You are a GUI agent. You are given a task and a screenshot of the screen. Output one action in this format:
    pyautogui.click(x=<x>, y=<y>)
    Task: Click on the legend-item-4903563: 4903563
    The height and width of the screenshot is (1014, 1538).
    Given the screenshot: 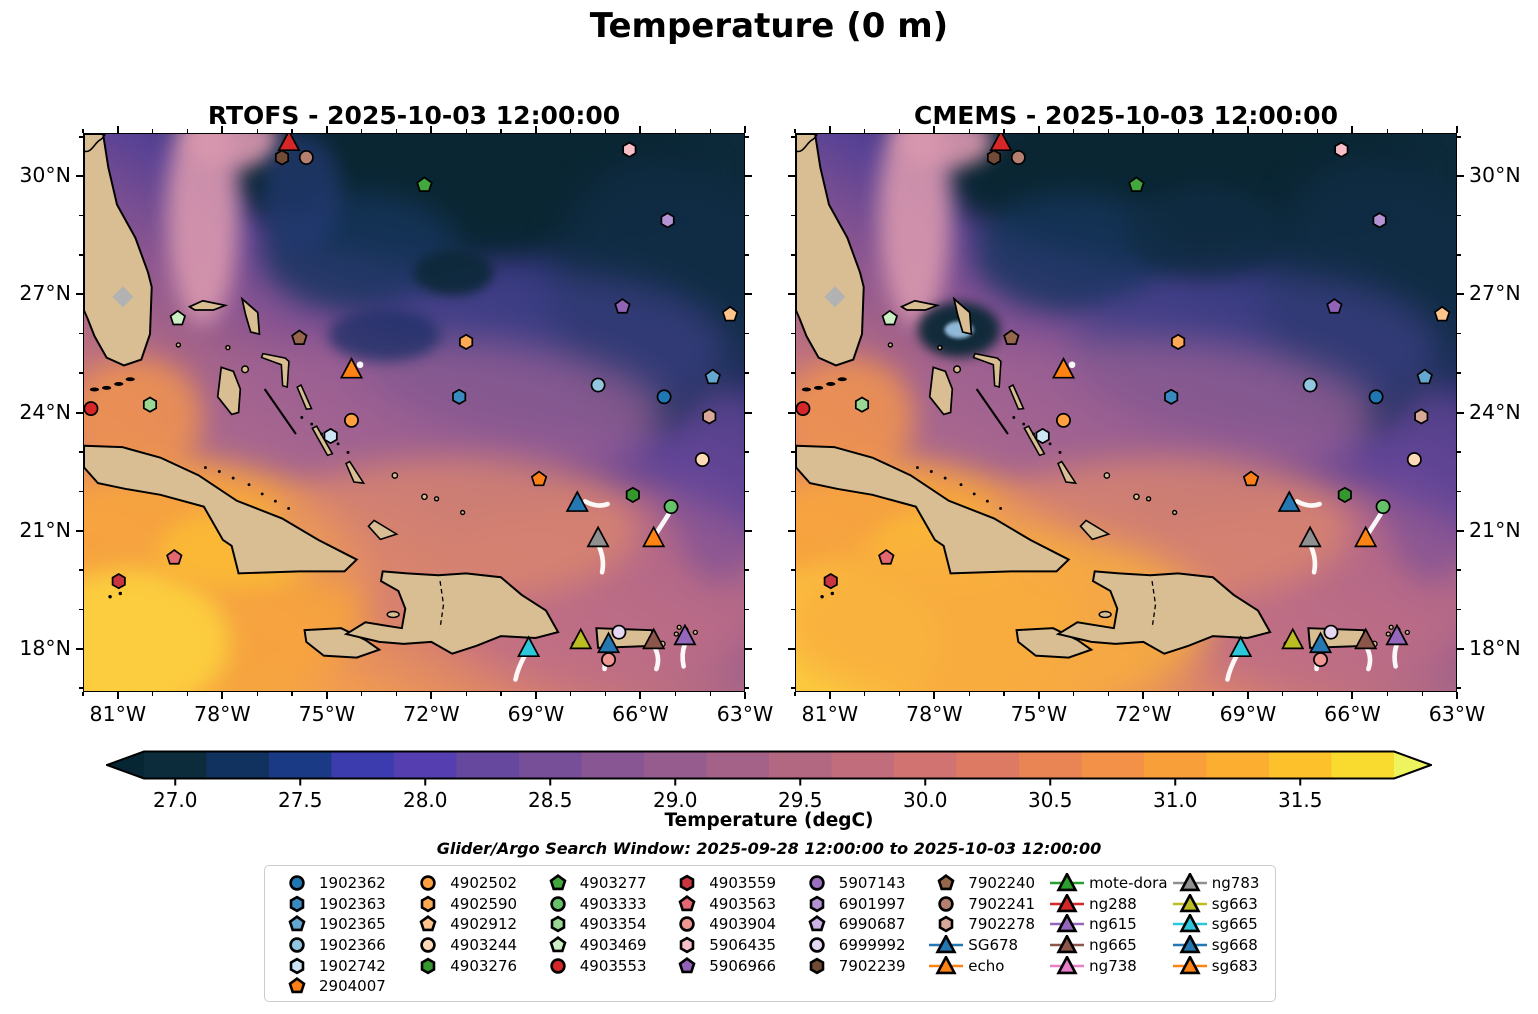 What is the action you would take?
    pyautogui.click(x=734, y=904)
    